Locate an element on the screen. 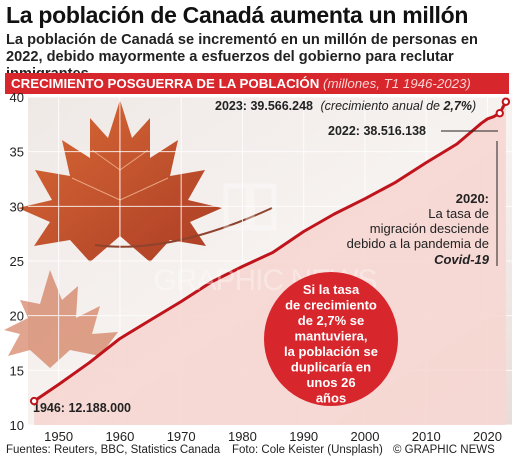 The image size is (515, 462). footer-photo-credit: Foto: Cole Keister (Unsplash) is located at coordinates (307, 450).